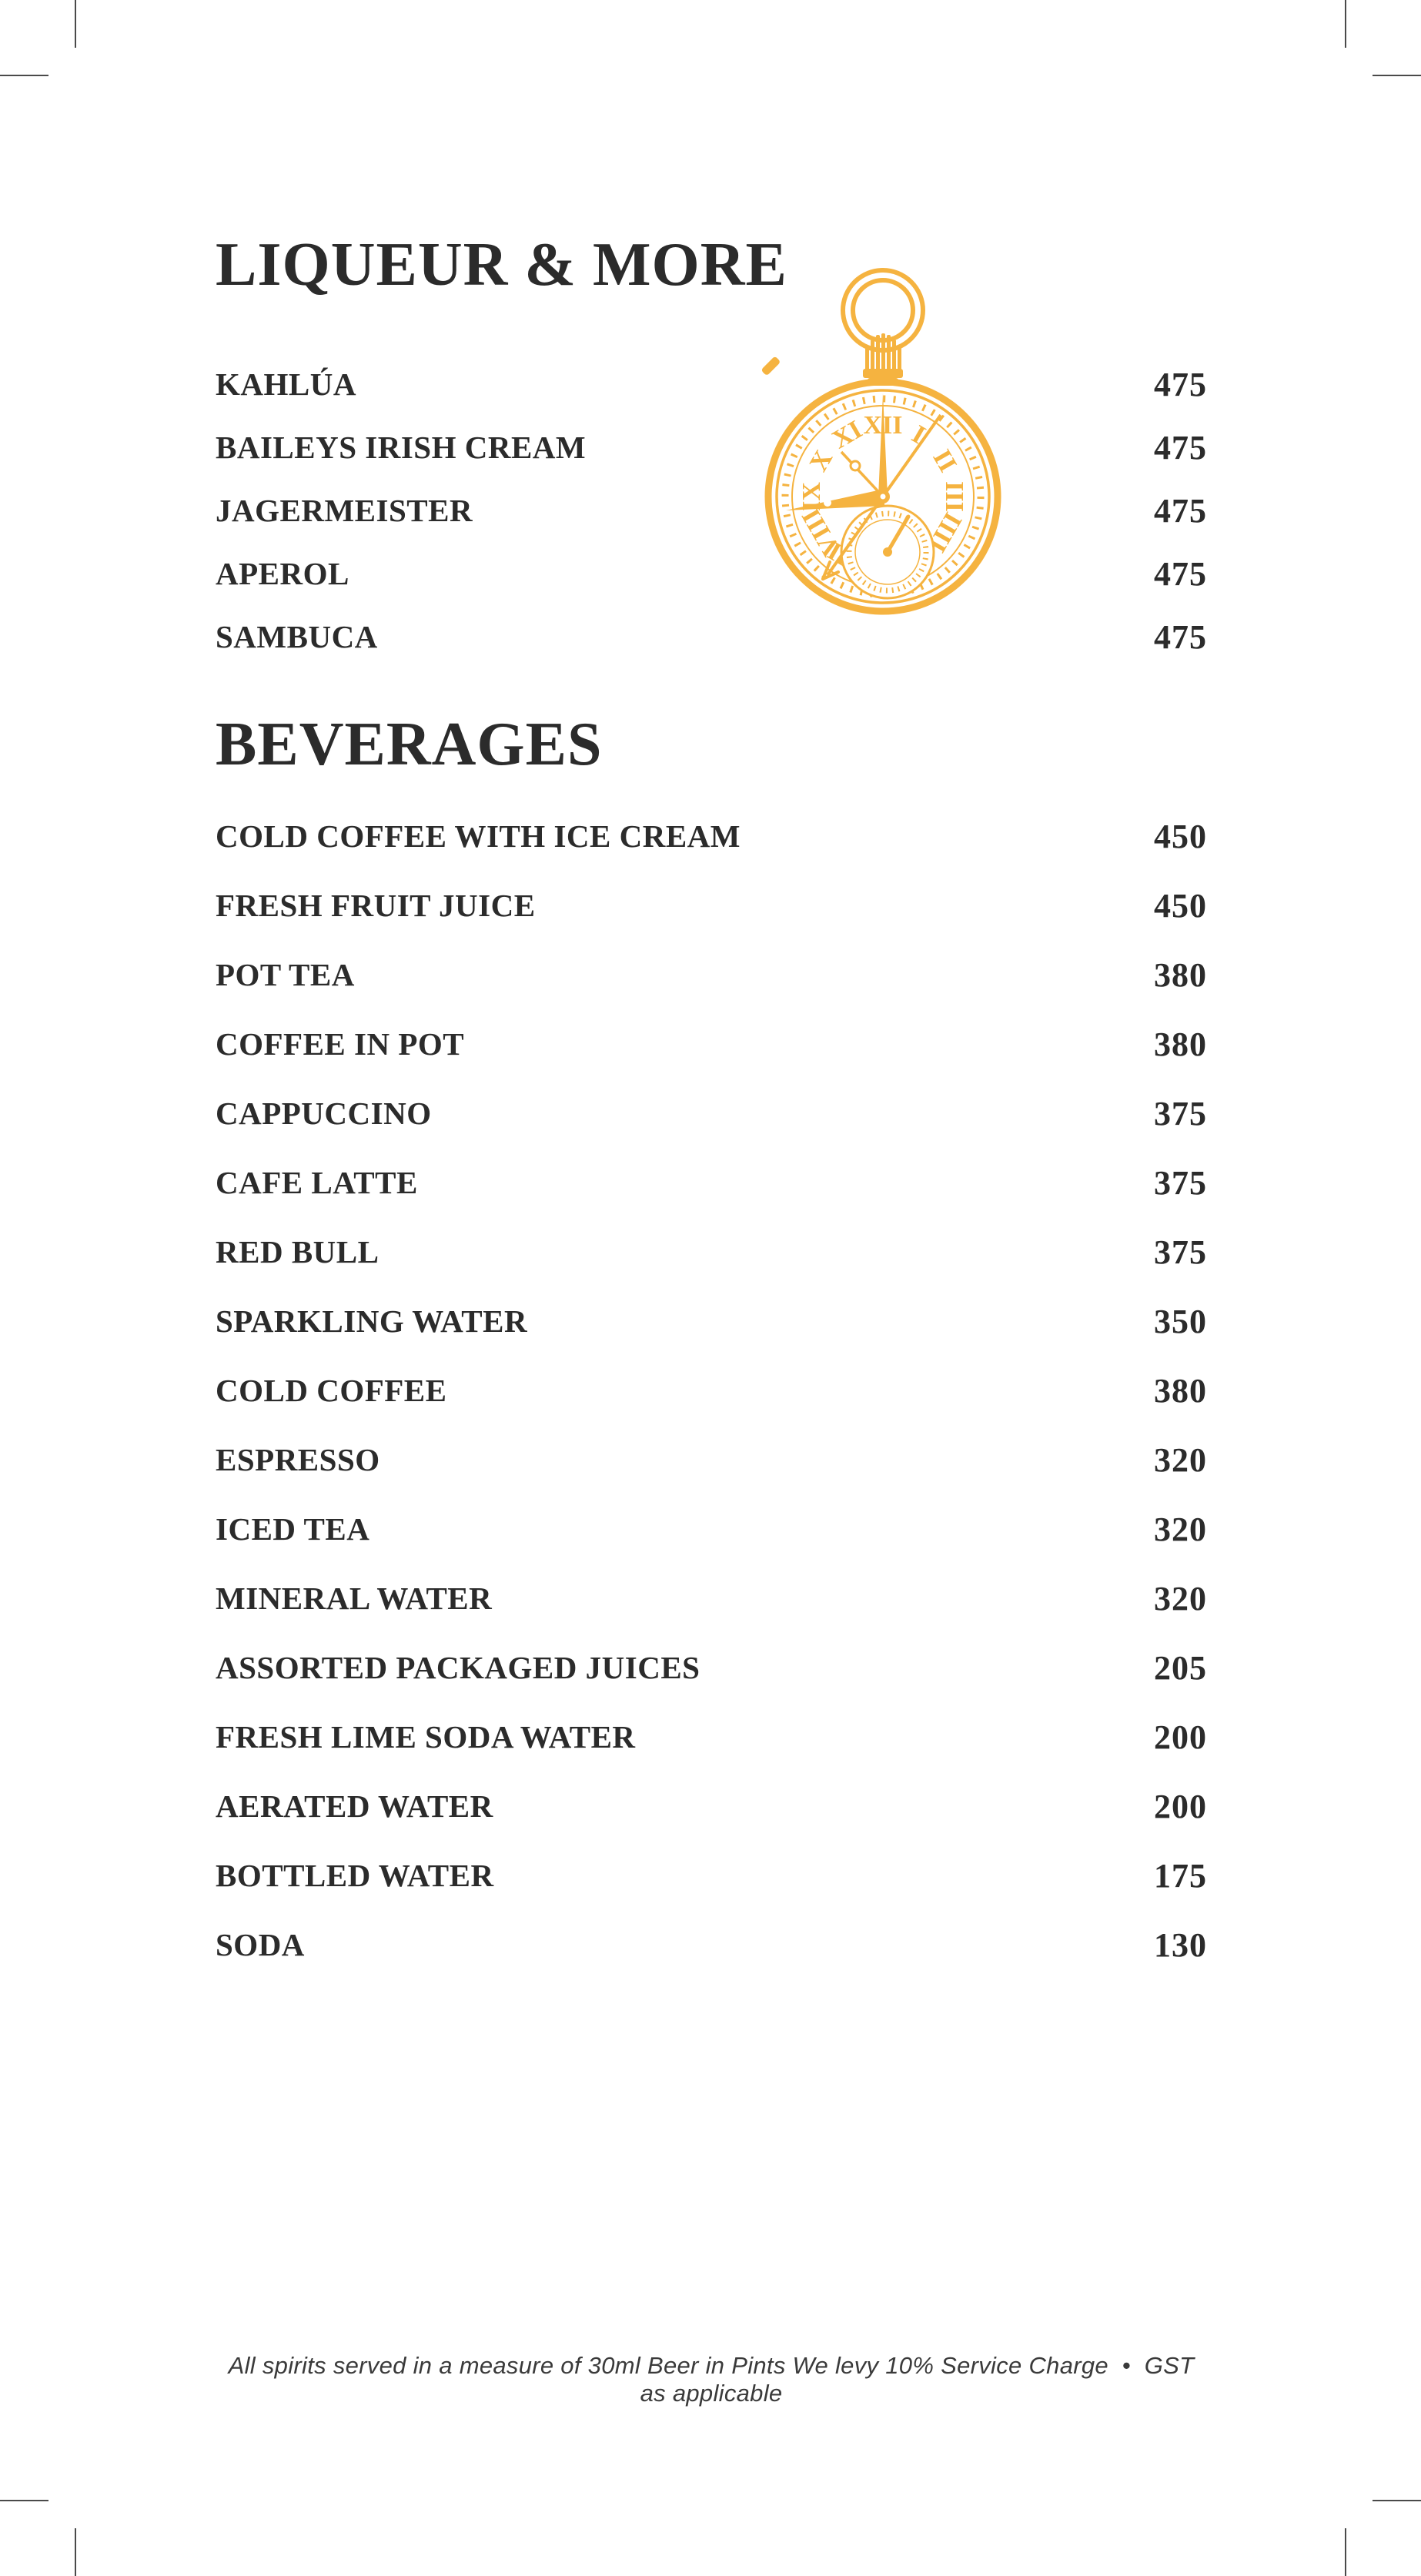 The height and width of the screenshot is (2576, 1421). What do you see at coordinates (711, 905) in the screenshot?
I see `menu-item-row: FRESH FRUIT JUICE 450` at bounding box center [711, 905].